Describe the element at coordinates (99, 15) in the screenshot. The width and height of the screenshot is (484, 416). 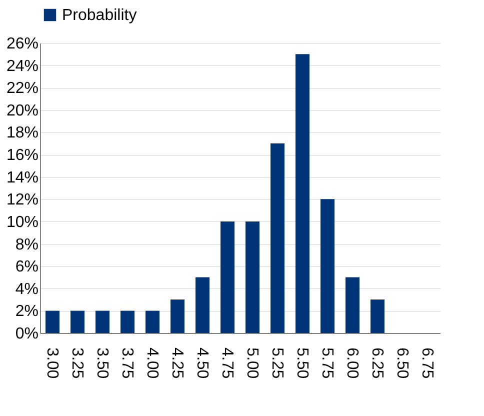
I see `legend-label: Probability` at that location.